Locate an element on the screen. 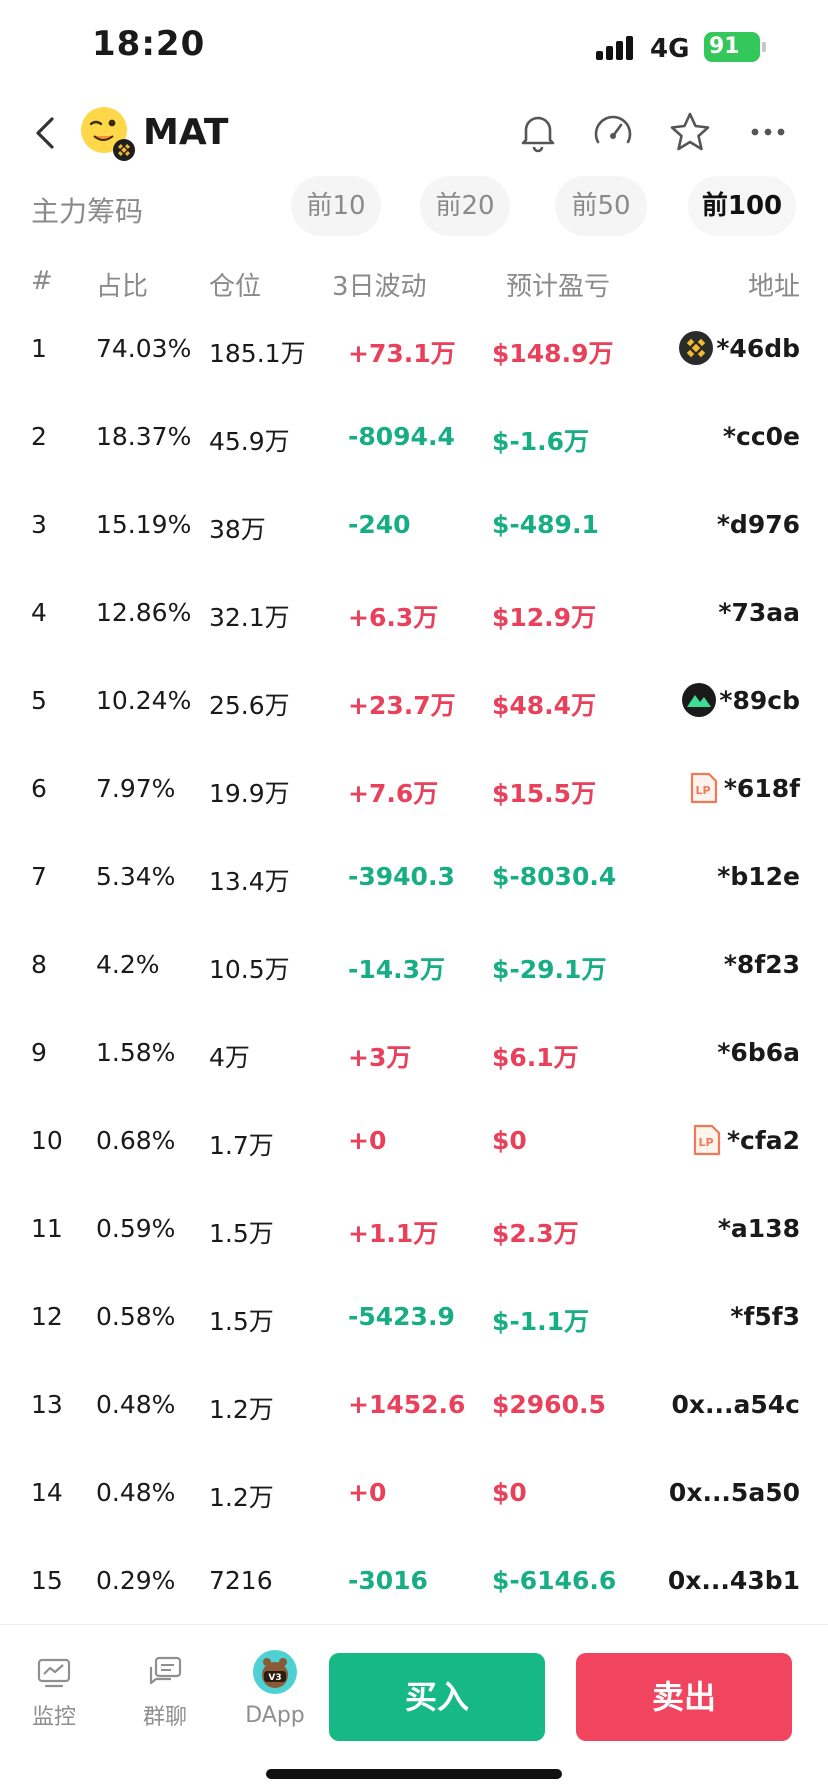 This screenshot has width=828, height=1792. home-indicator is located at coordinates (414, 1774).